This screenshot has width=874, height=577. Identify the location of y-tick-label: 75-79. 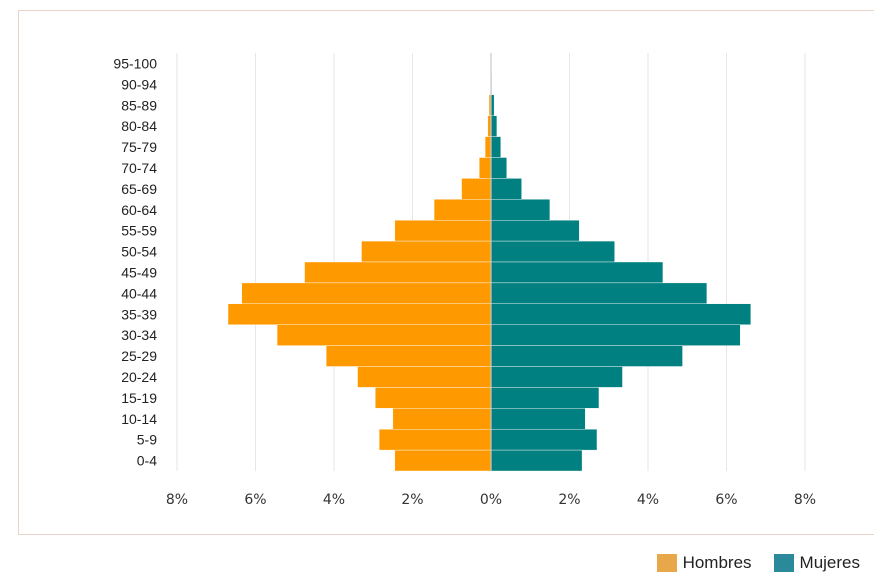
(139, 147).